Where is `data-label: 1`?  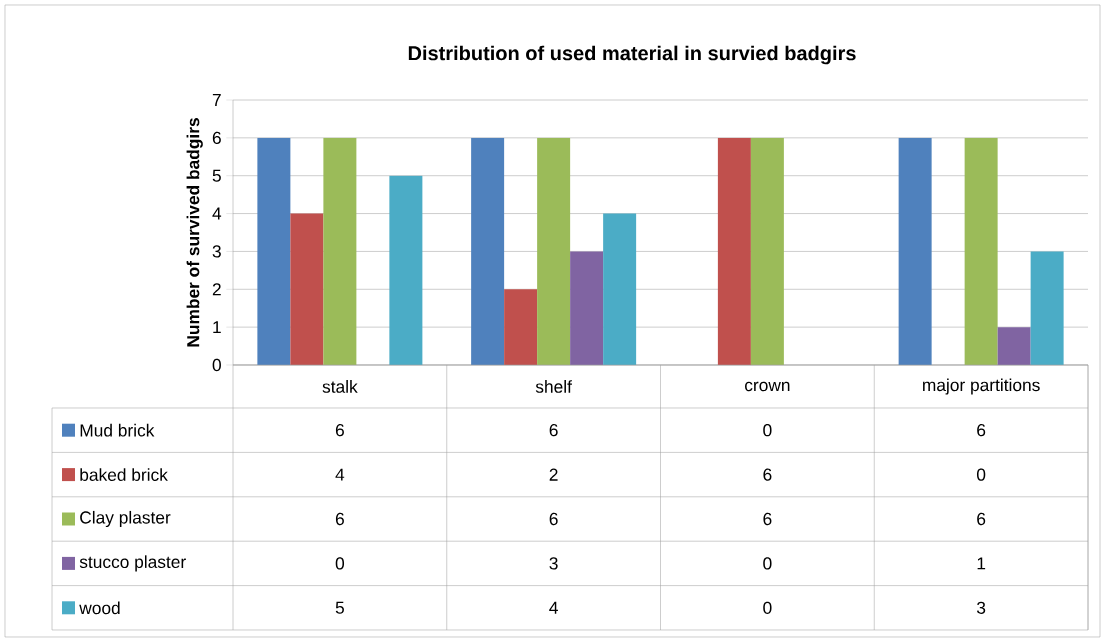
data-label: 1 is located at coordinates (981, 563).